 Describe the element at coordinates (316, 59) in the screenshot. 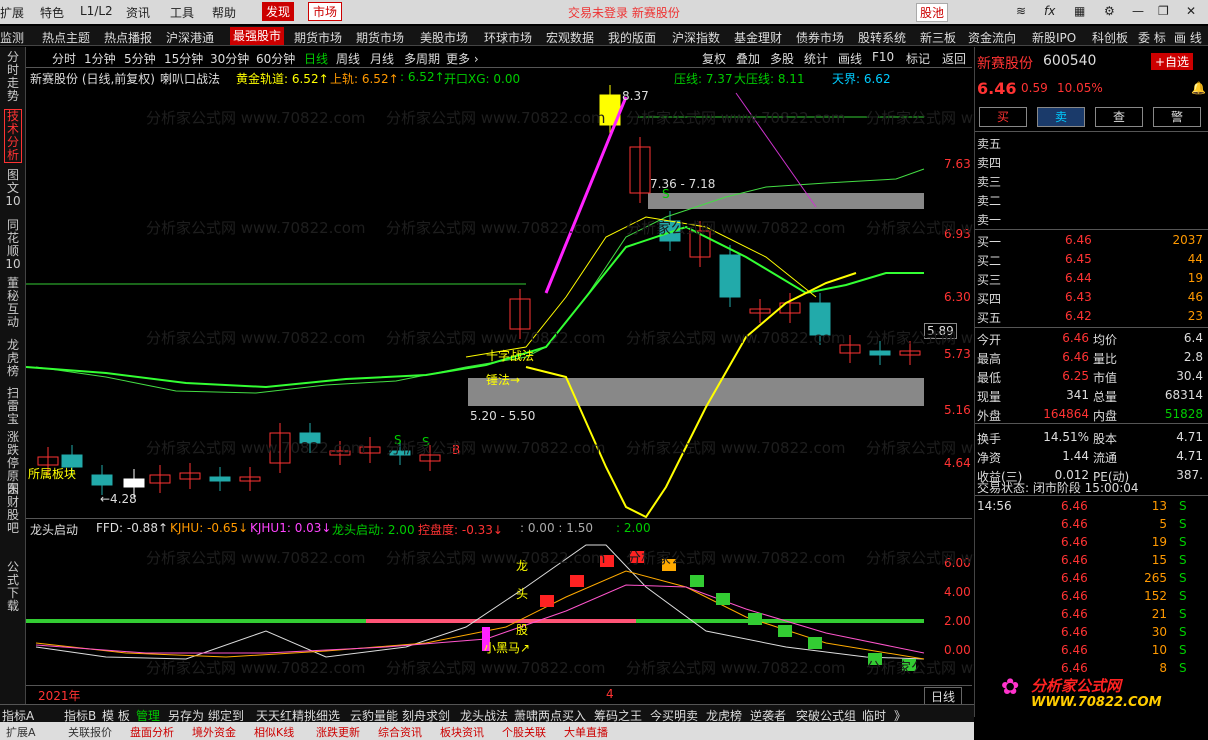

I see `period-tab: 日线` at that location.